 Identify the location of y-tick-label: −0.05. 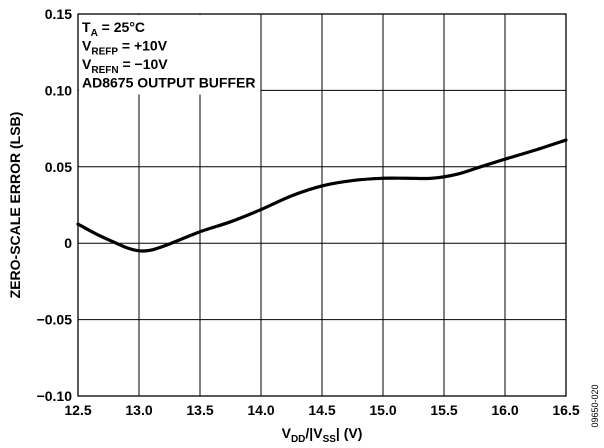
(55, 320).